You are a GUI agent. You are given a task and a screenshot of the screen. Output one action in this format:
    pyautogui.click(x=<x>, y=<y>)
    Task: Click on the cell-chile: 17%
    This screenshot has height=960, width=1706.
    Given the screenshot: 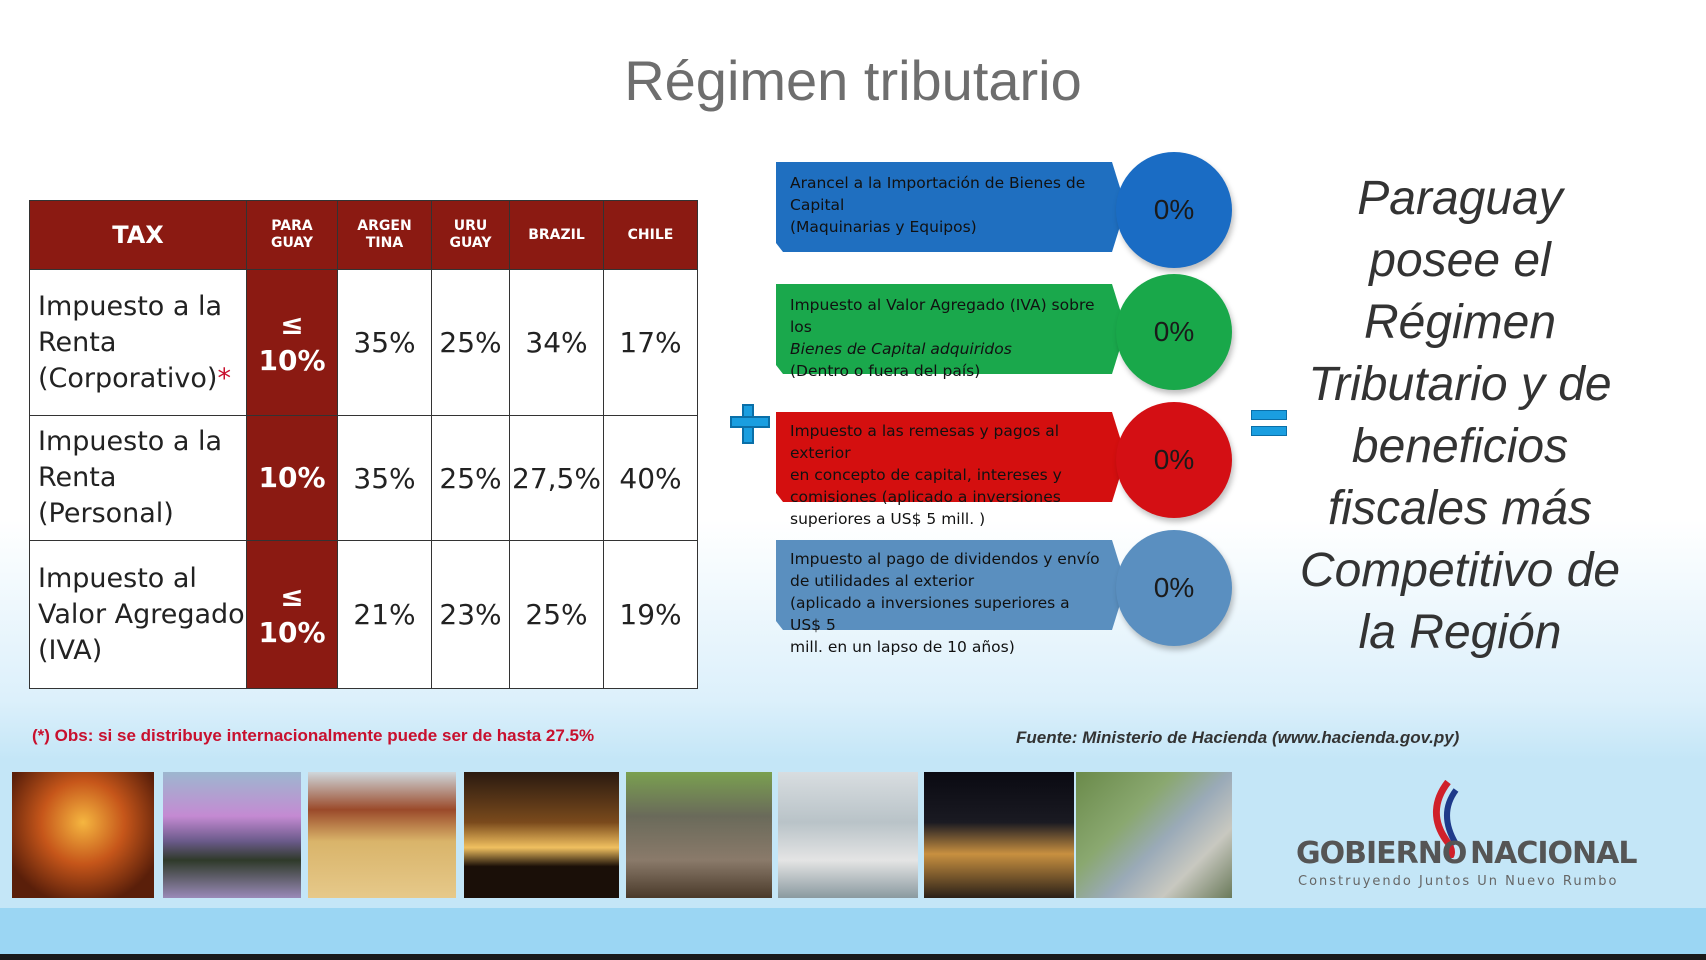 What is the action you would take?
    pyautogui.click(x=650, y=342)
    